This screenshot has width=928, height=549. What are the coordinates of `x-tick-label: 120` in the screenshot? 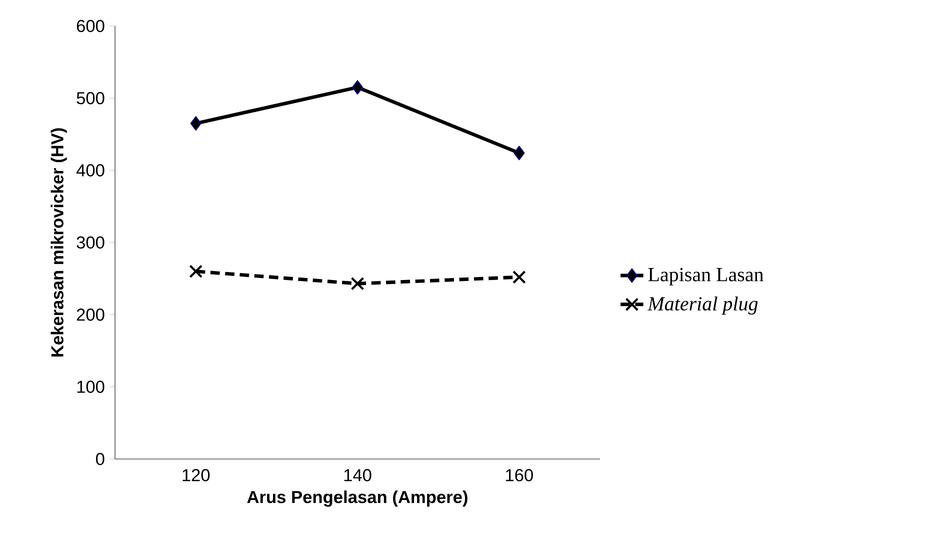 It's located at (196, 475).